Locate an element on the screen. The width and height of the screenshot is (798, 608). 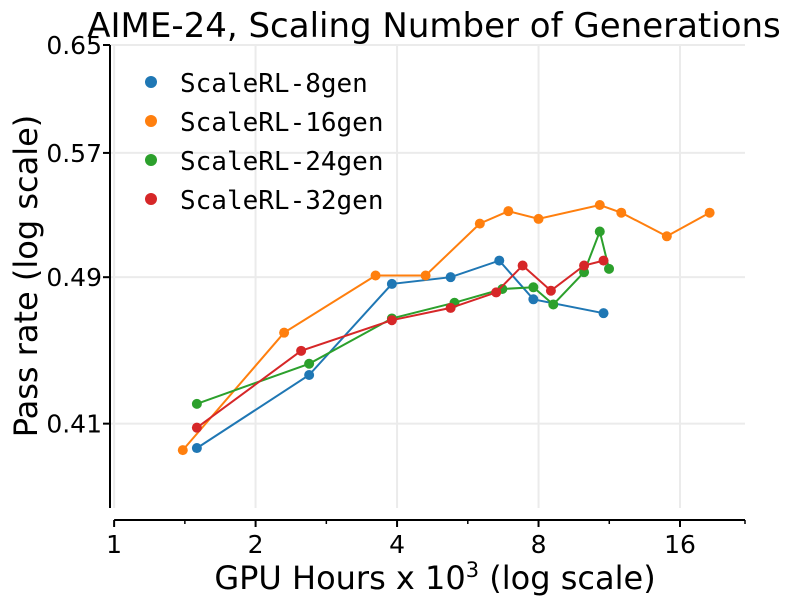
legend-label-1: ScaleRL-8gen is located at coordinates (274, 84).